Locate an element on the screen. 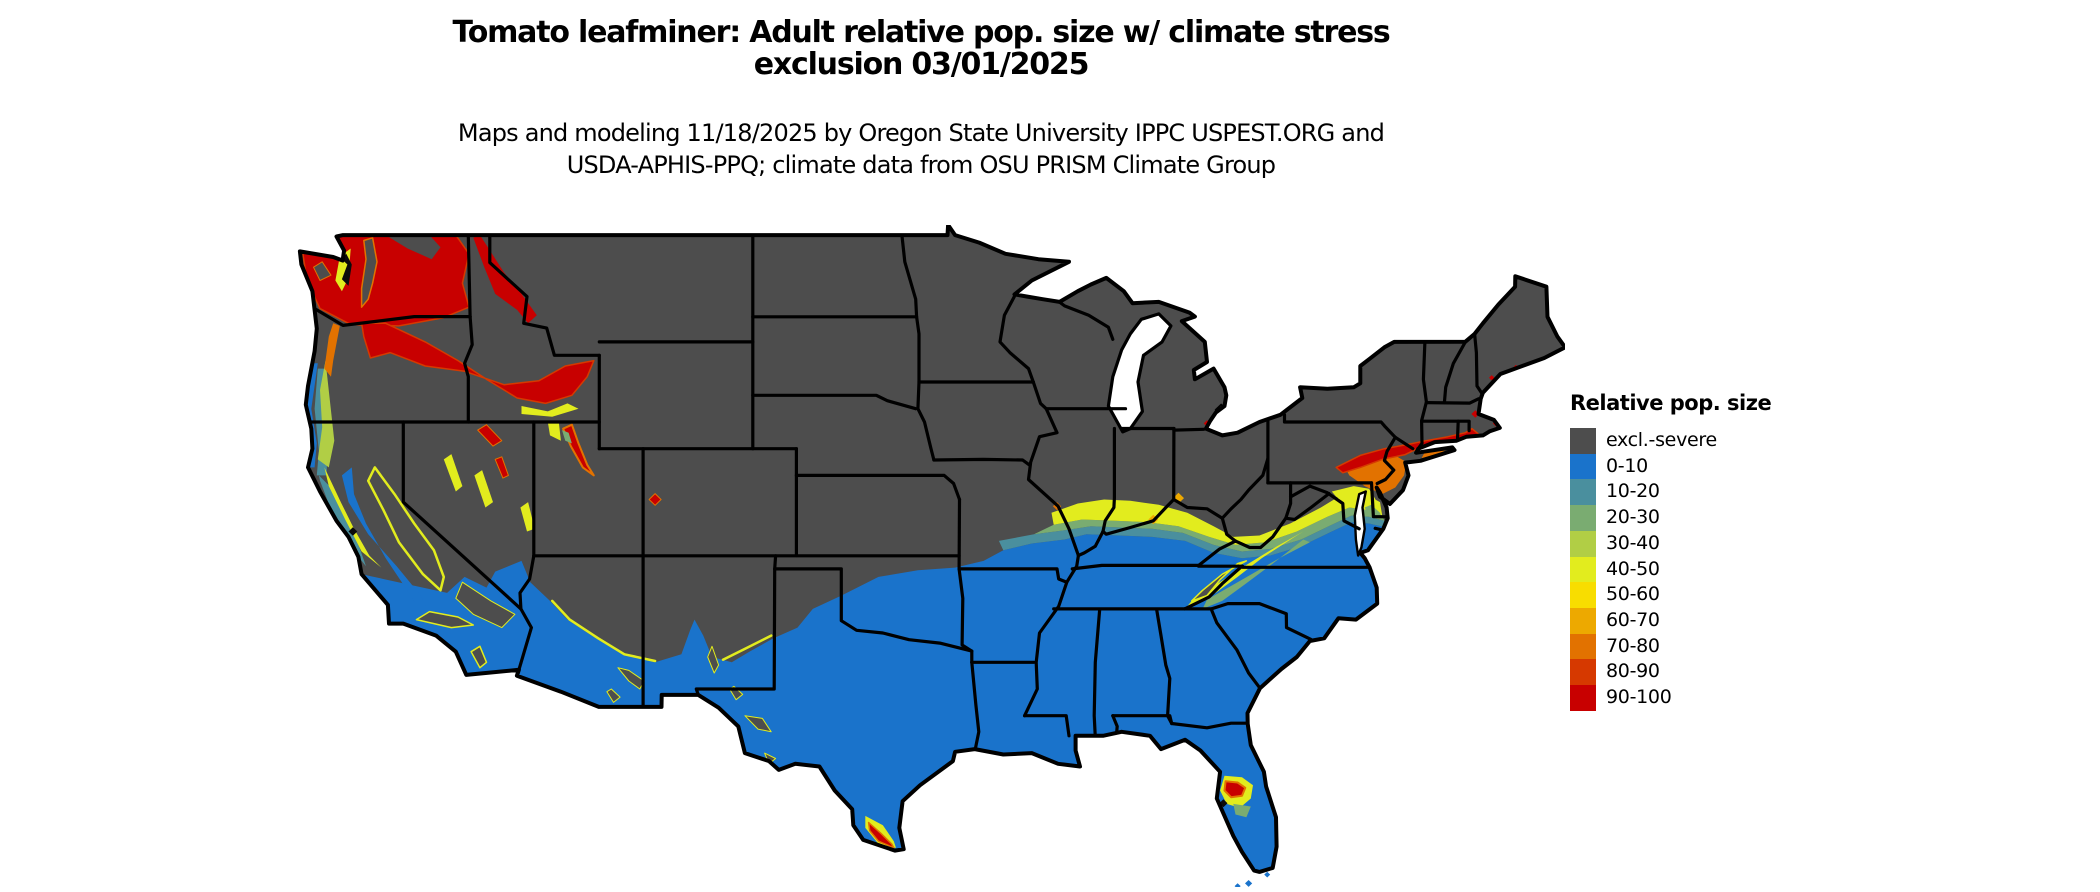  idaho-yellow-fringe is located at coordinates (550, 410).